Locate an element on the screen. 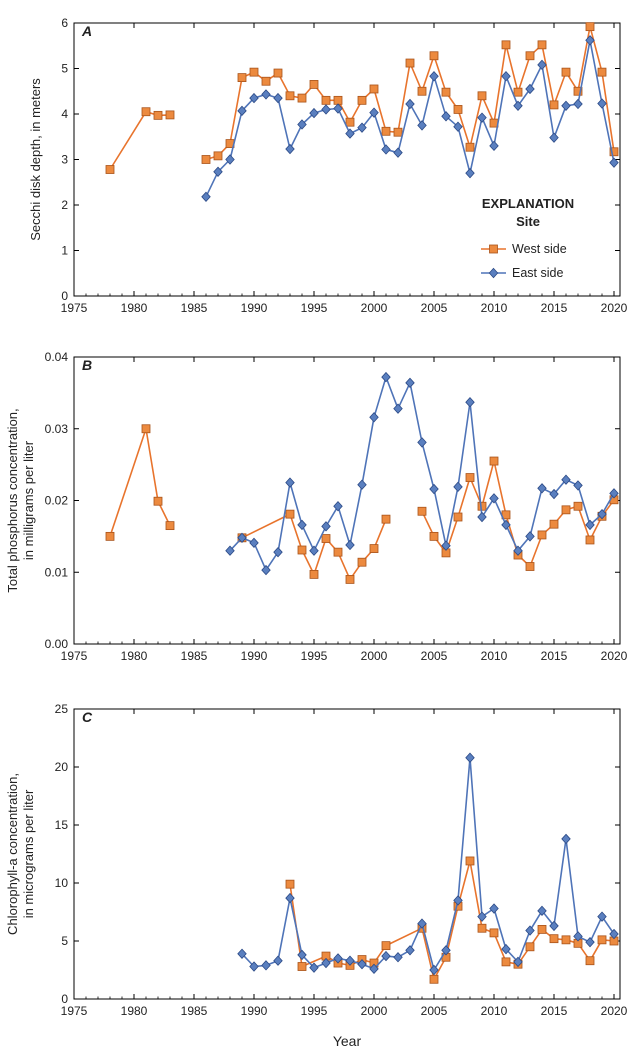 This screenshot has height=1052, width=630. y-tick-label: 2 is located at coordinates (64, 205).